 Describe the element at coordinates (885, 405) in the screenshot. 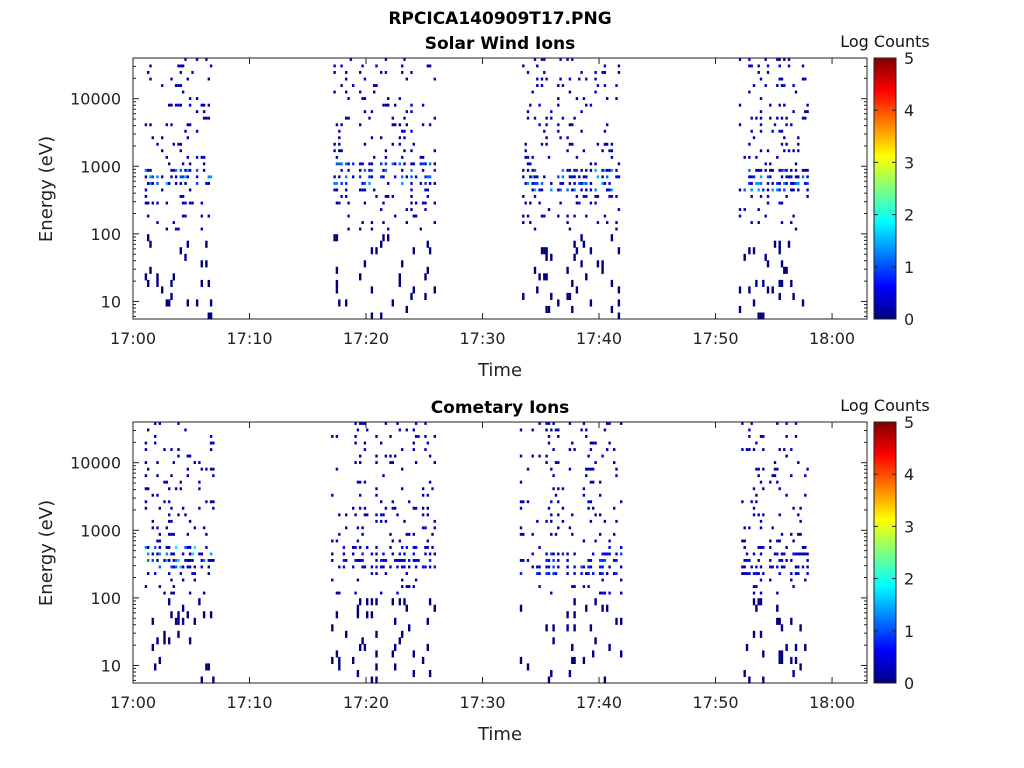

I see `colorbar-title: Log Counts` at that location.